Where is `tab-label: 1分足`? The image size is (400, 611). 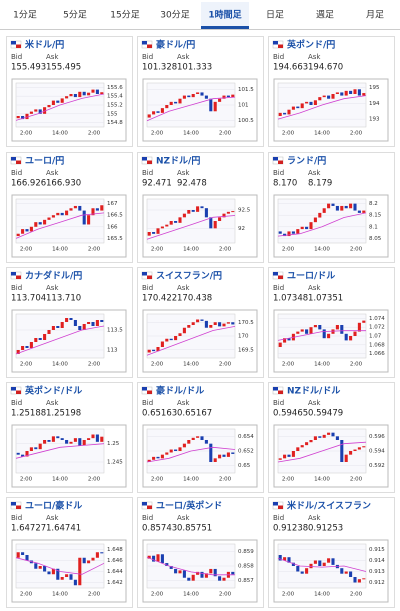
tab-label: 1分足 is located at coordinates (25, 15).